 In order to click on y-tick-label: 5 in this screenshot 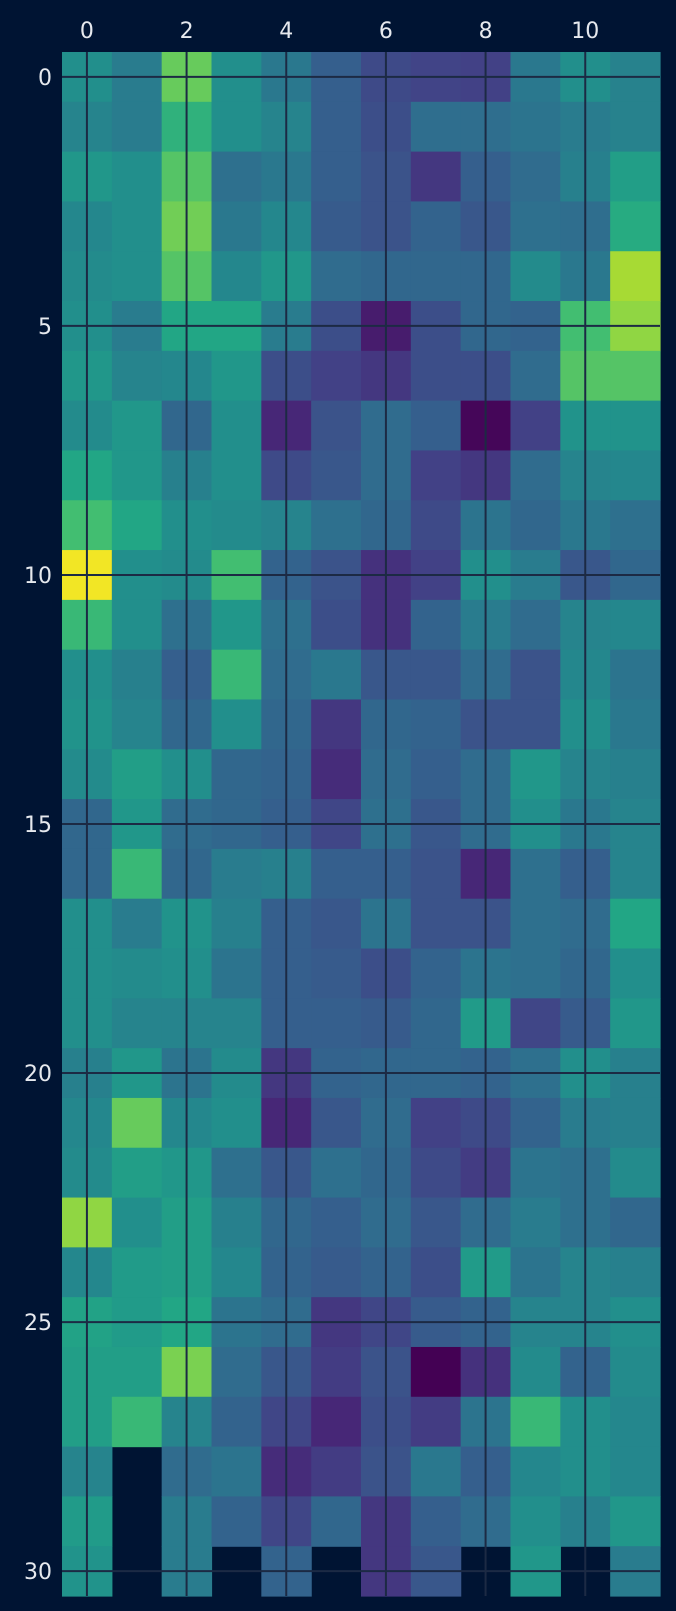, I will do `click(45, 327)`.